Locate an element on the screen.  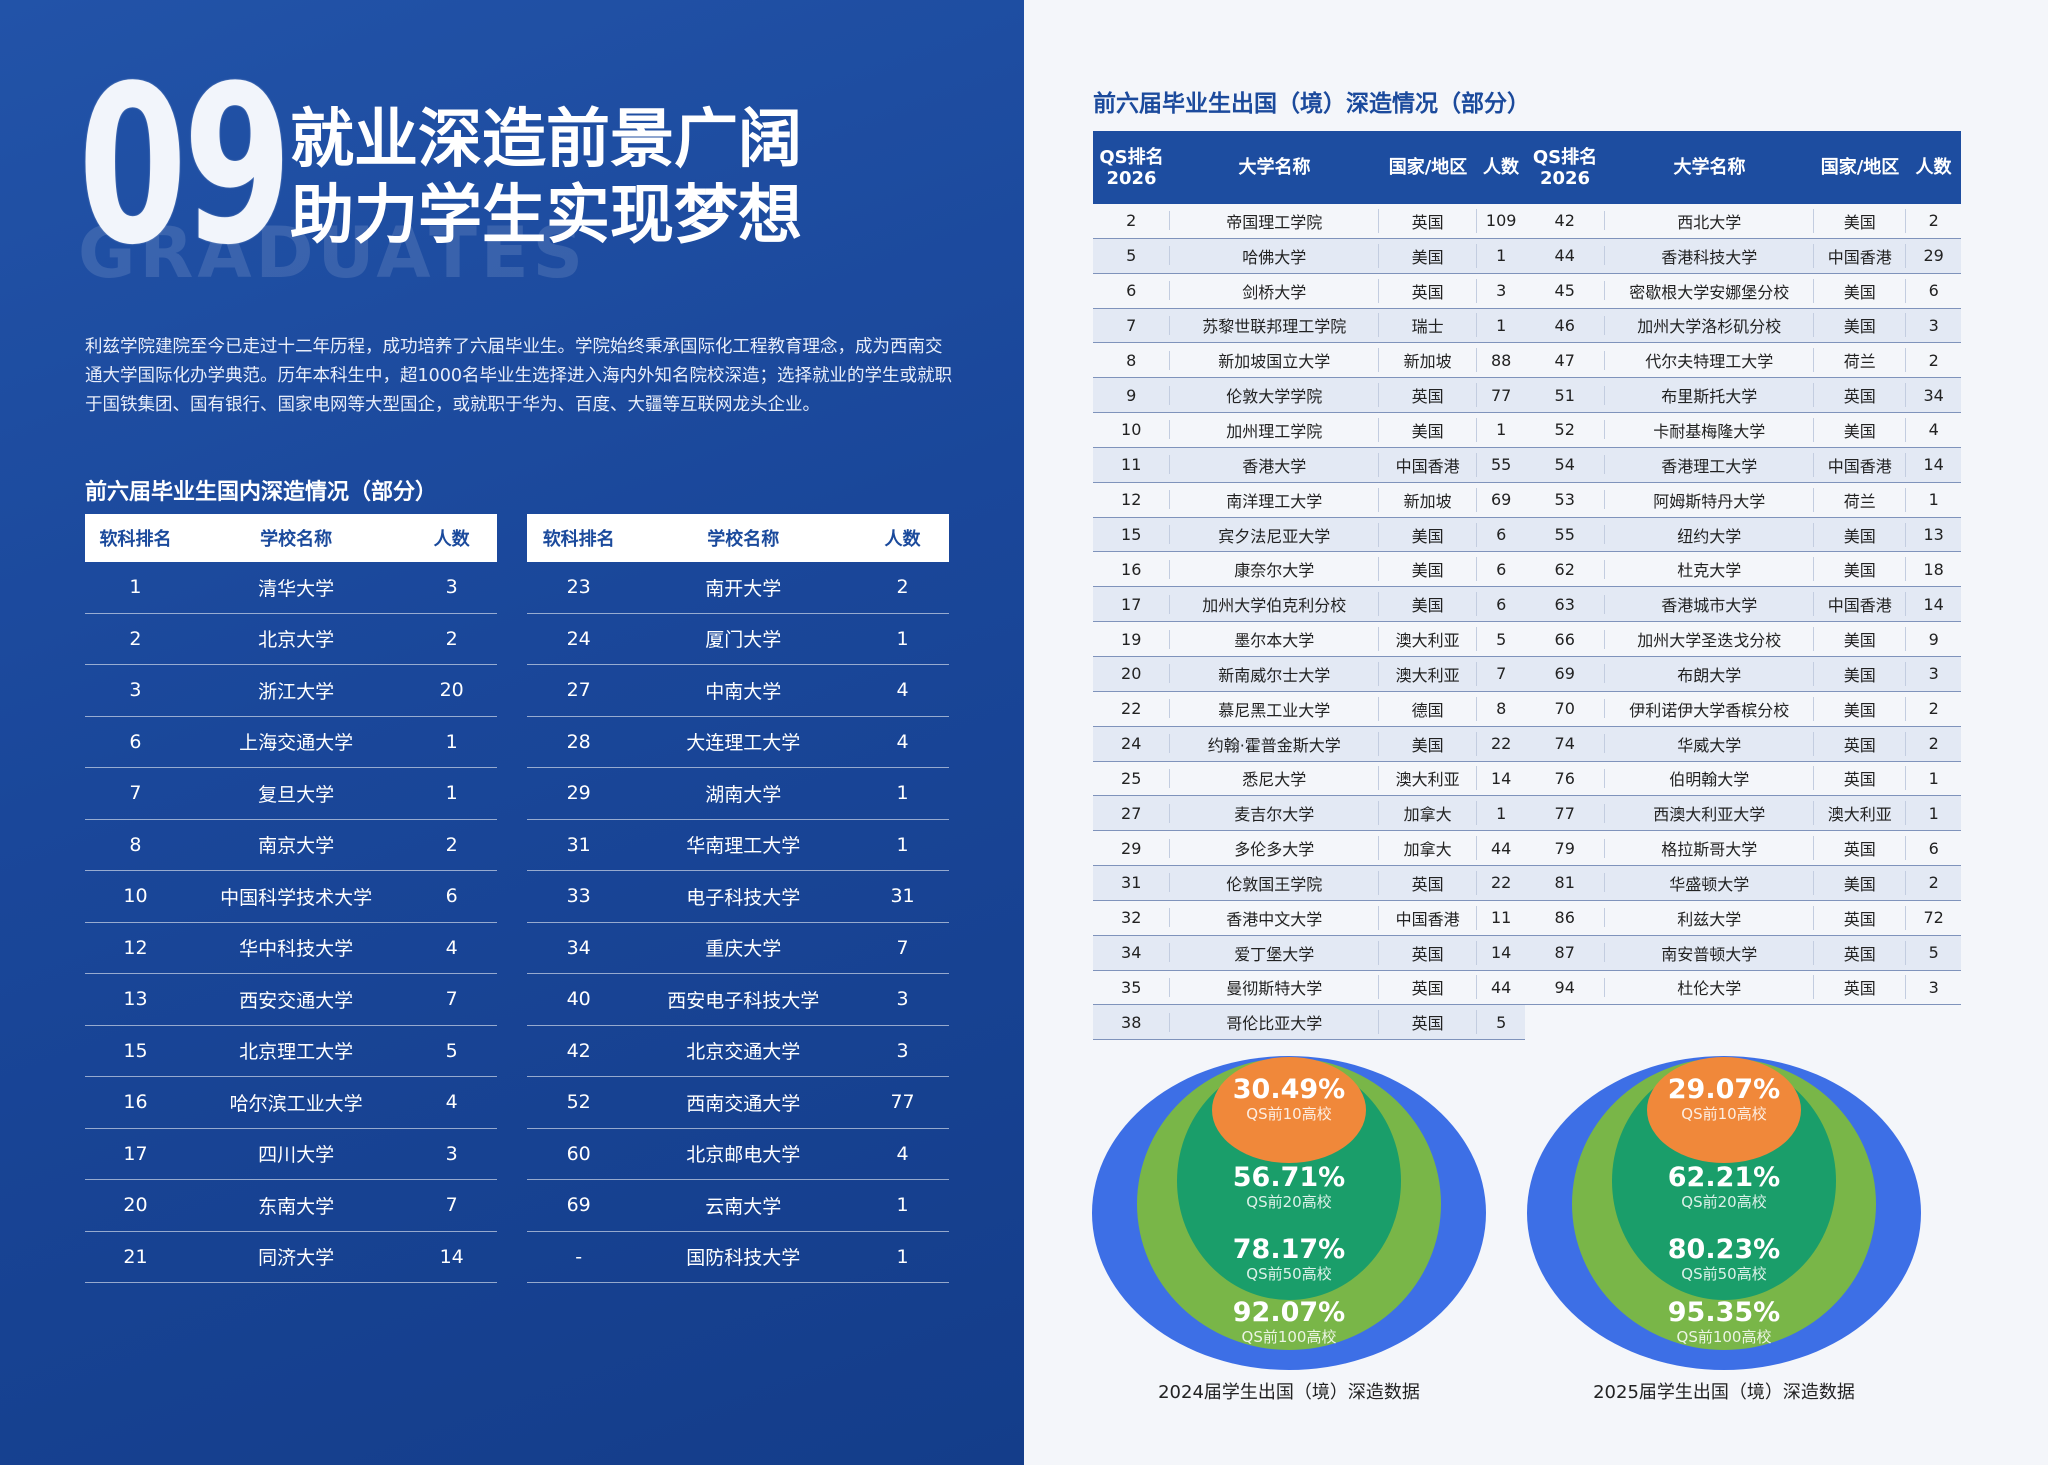
table-cell: 35 is located at coordinates (1132, 987).